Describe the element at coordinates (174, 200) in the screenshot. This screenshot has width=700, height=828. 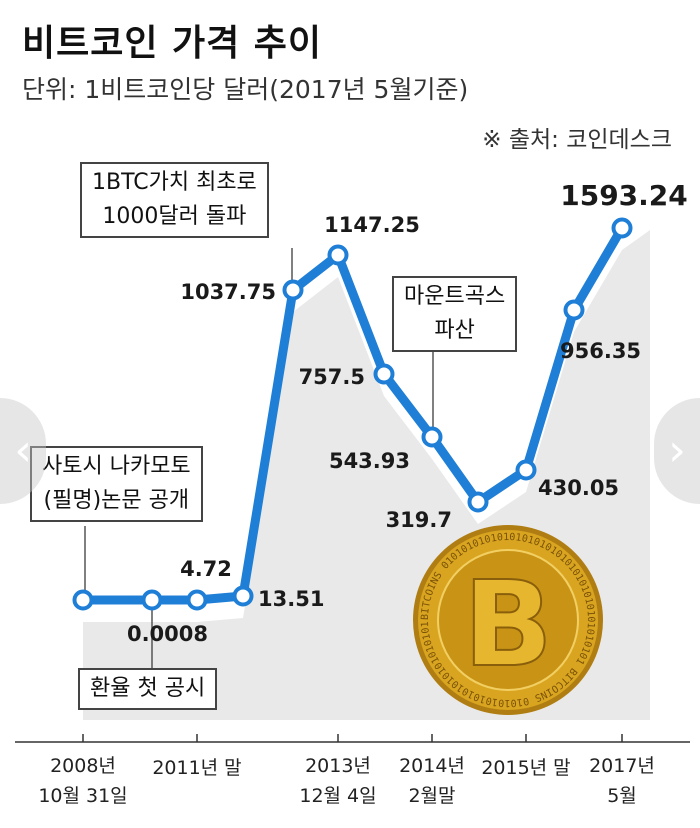
I see `annotation-btc-1000: 1BTC가치 최초로 1000달러 돌파` at that location.